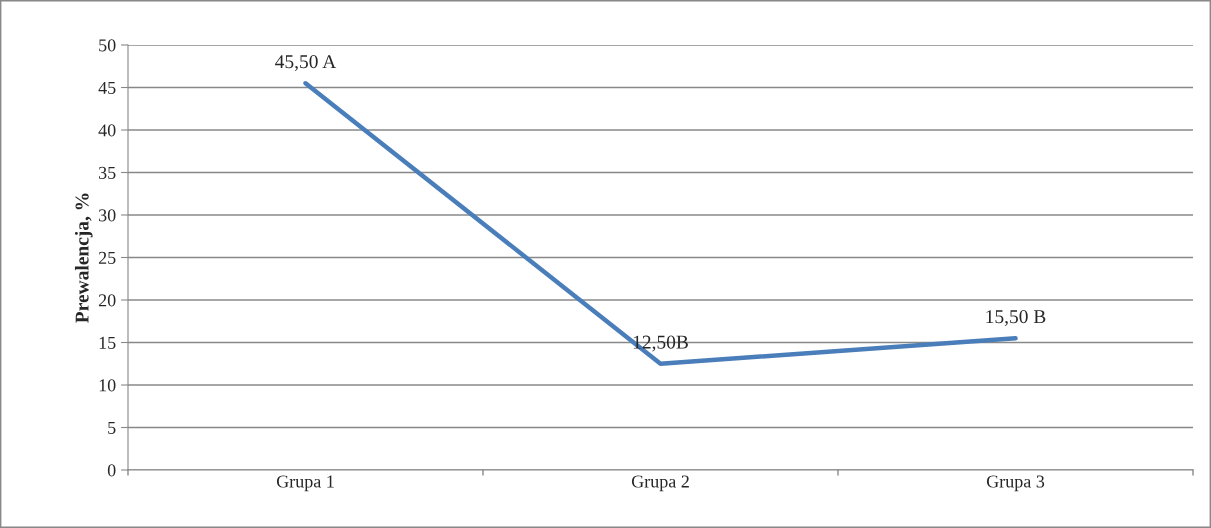 Image resolution: width=1211 pixels, height=528 pixels. I want to click on y-tick-label: 25, so click(107, 257).